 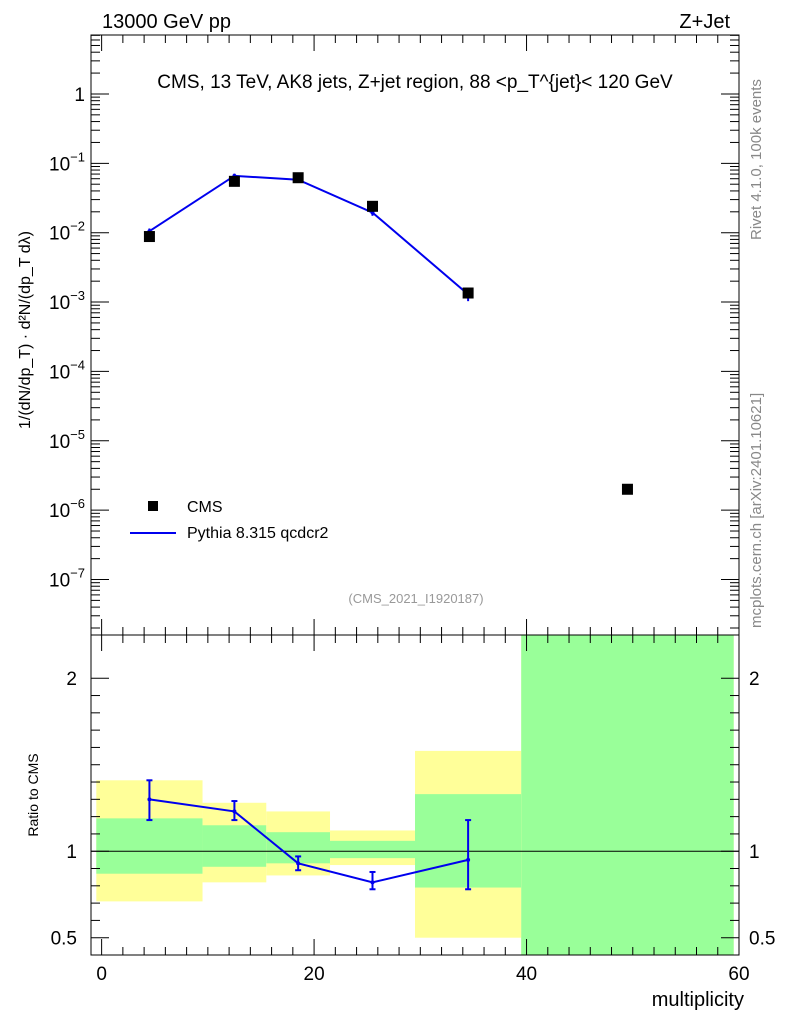 I want to click on x-tick-label: 40, so click(x=526, y=974).